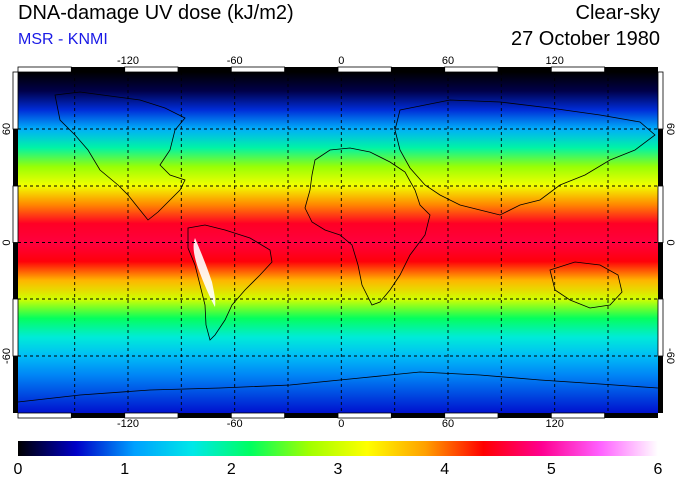 The width and height of the screenshot is (678, 480). What do you see at coordinates (658, 469) in the screenshot?
I see `colorbar-tick-label: 6` at bounding box center [658, 469].